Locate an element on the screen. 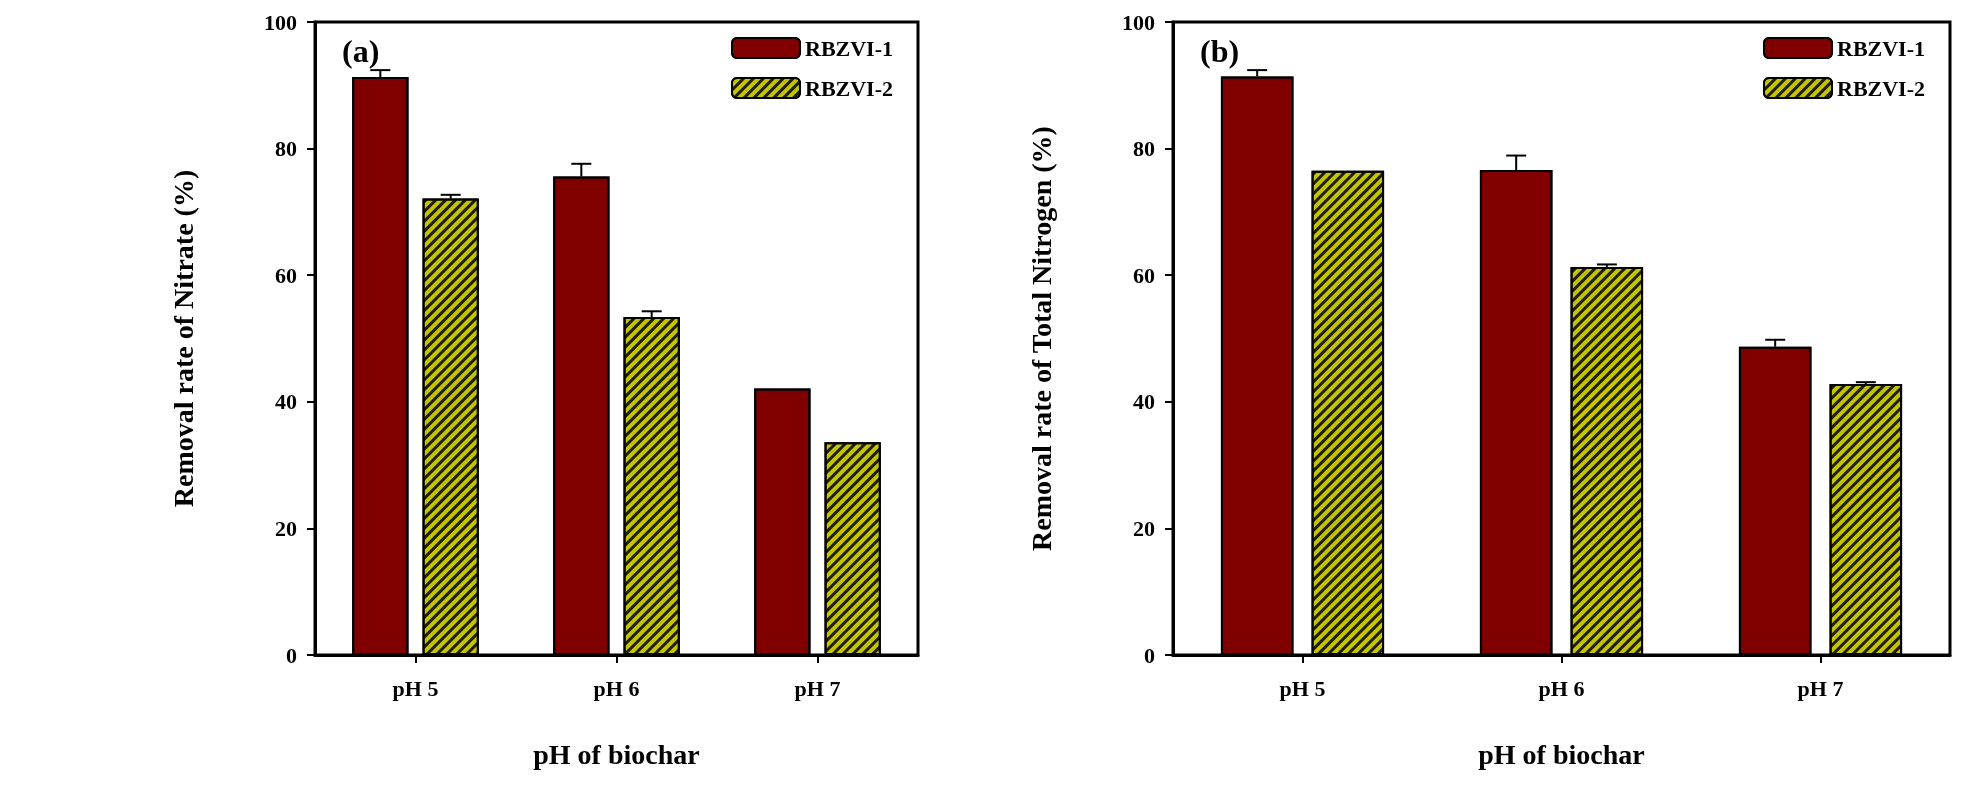 This screenshot has height=807, width=1985. chart-title: (a) is located at coordinates (361, 51).